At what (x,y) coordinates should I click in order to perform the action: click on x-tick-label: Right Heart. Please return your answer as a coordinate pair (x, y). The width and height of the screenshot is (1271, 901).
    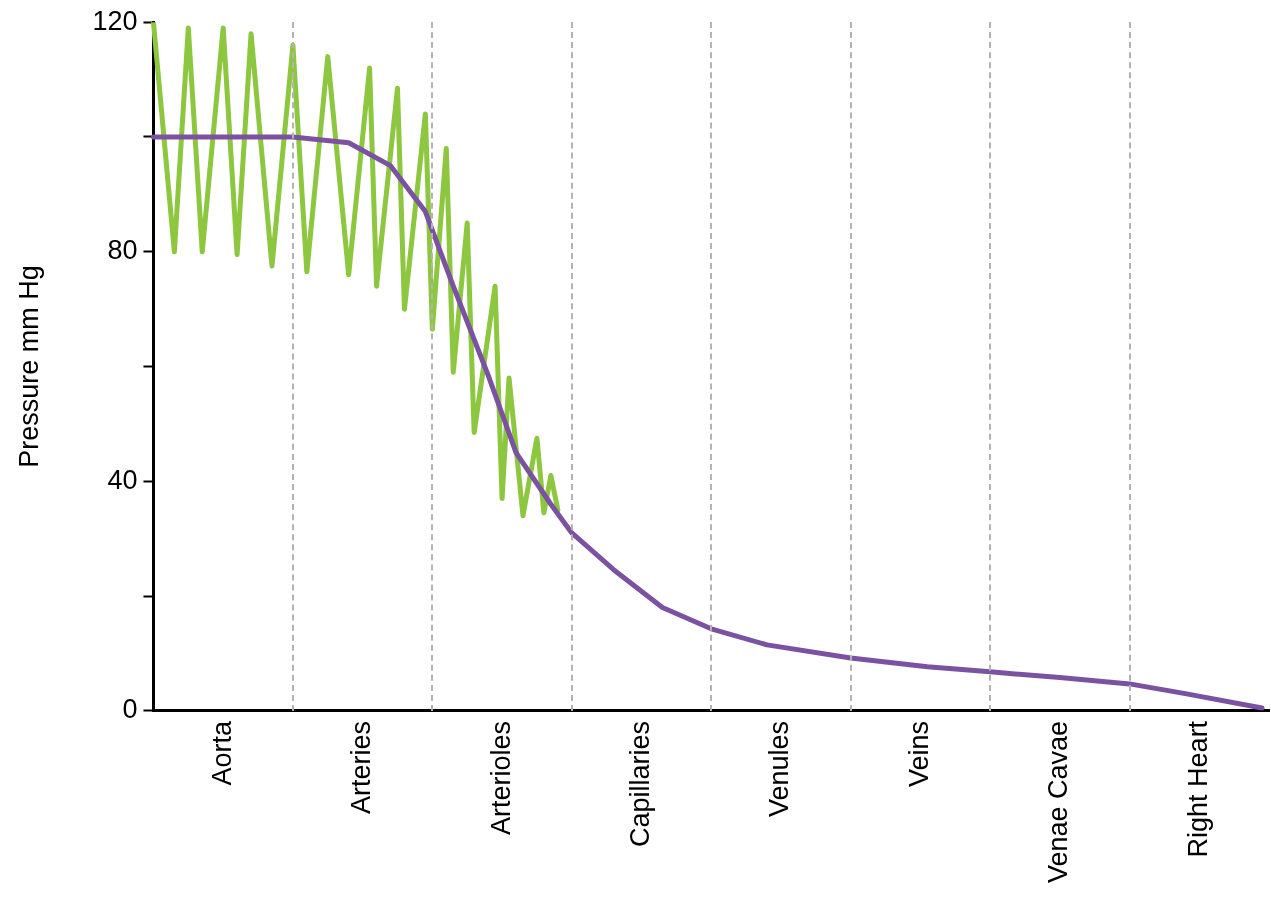
    Looking at the image, I should click on (1197, 789).